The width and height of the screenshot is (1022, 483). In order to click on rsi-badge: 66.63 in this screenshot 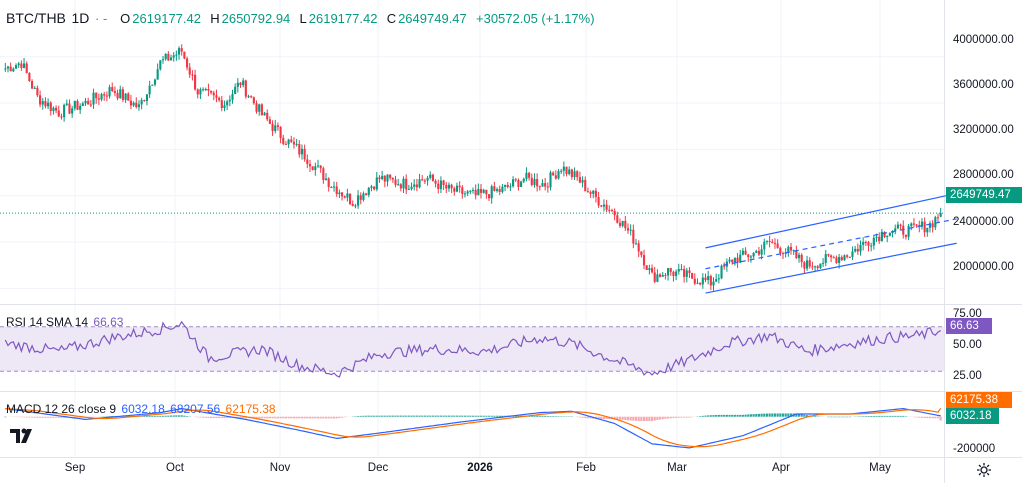, I will do `click(969, 326)`.